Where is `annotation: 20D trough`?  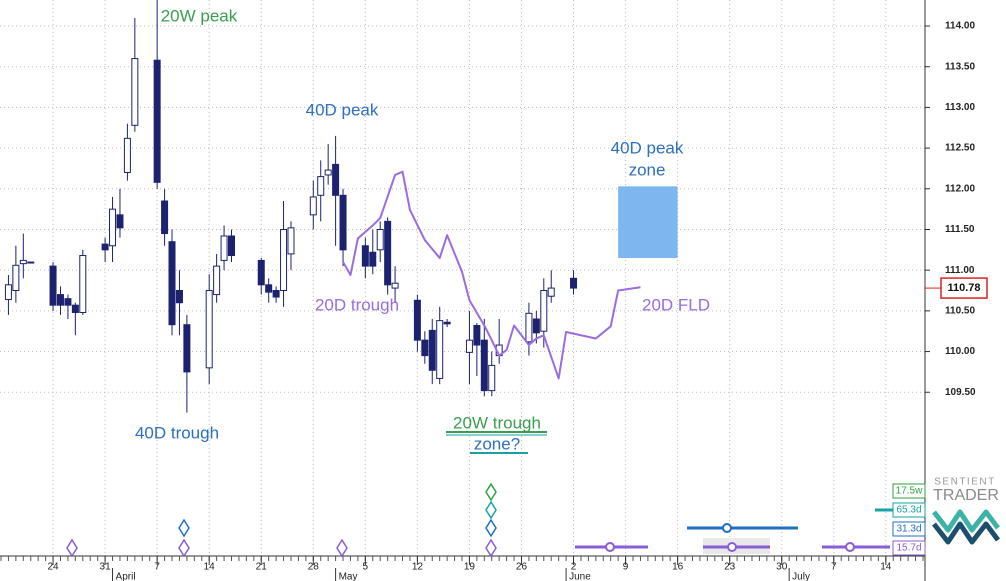
annotation: 20D trough is located at coordinates (357, 304).